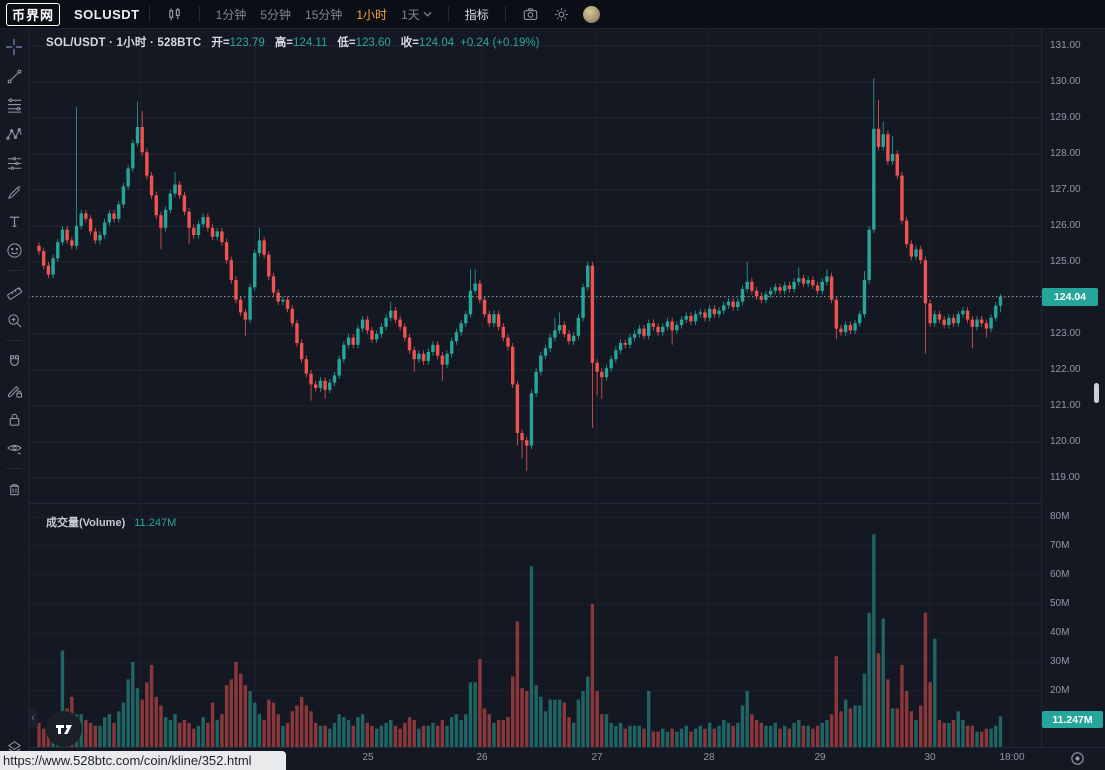 This screenshot has height=770, width=1105. I want to click on timeframe-1day-dropdown: 1天, so click(416, 14).